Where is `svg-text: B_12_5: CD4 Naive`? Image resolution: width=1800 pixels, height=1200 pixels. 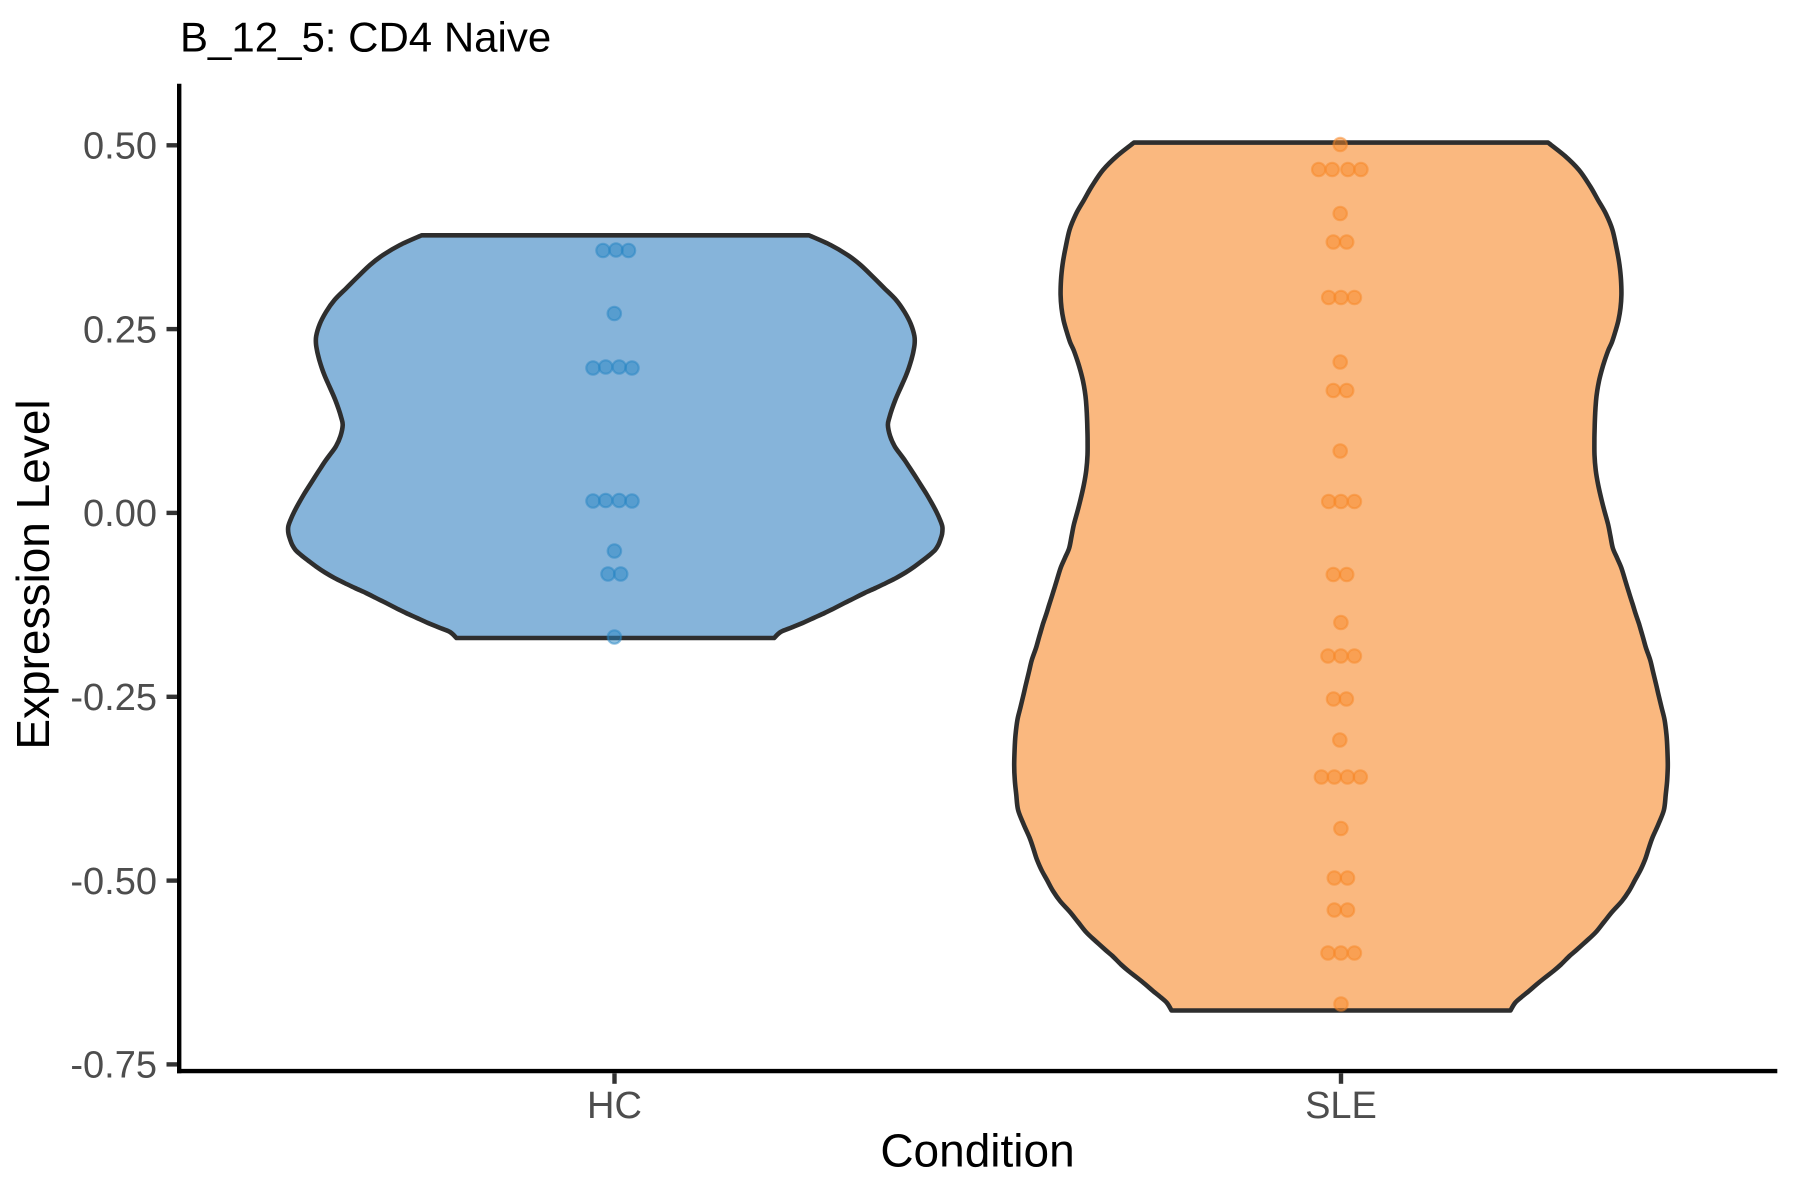
svg-text: B_12_5: CD4 Naive is located at coordinates (365, 37).